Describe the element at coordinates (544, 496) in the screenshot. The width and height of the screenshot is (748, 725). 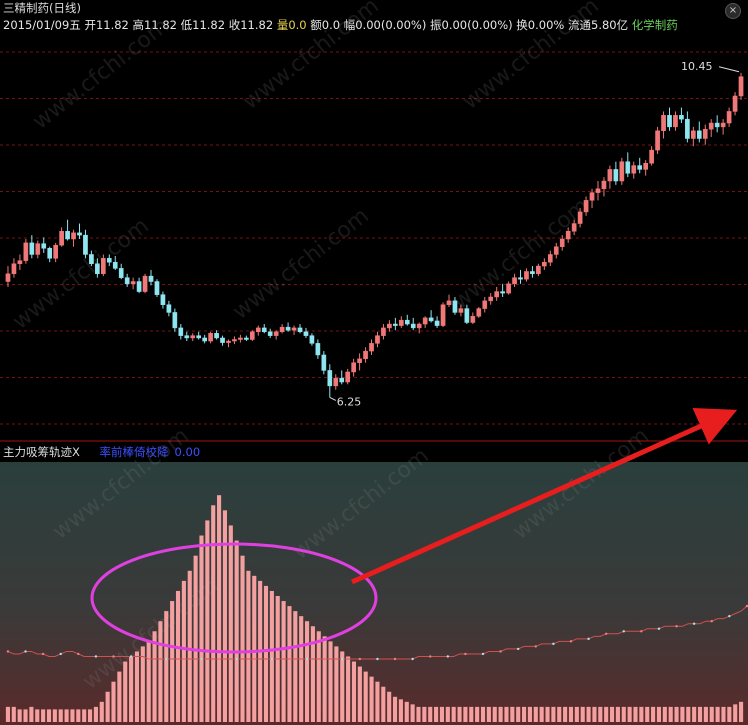
I see `trend-arrow` at that location.